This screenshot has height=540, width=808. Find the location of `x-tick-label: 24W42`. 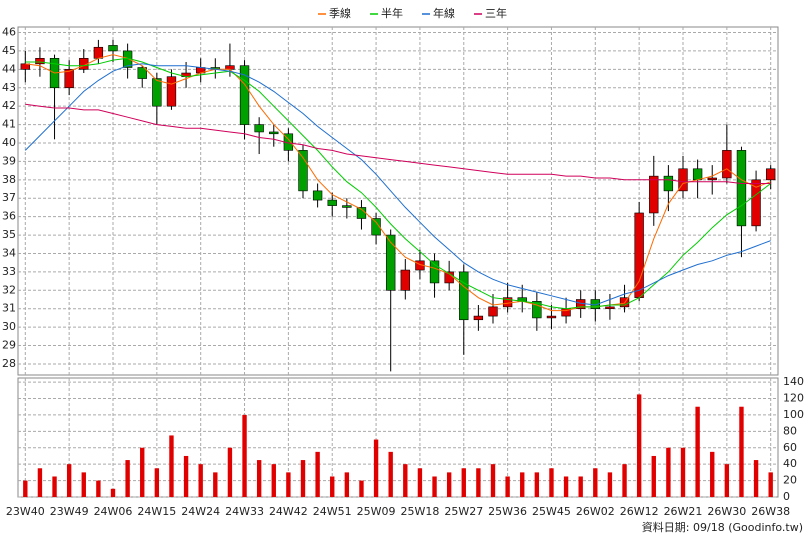

x-tick-label: 24W42 is located at coordinates (288, 511).